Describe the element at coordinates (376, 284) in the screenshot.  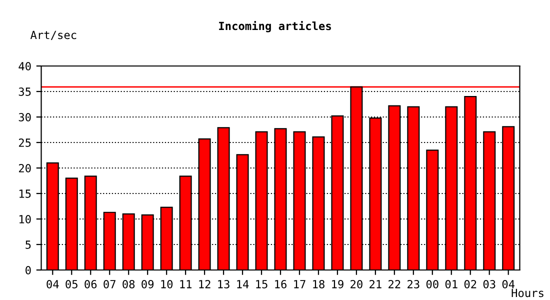
I see `x-tick-label: 21` at that location.